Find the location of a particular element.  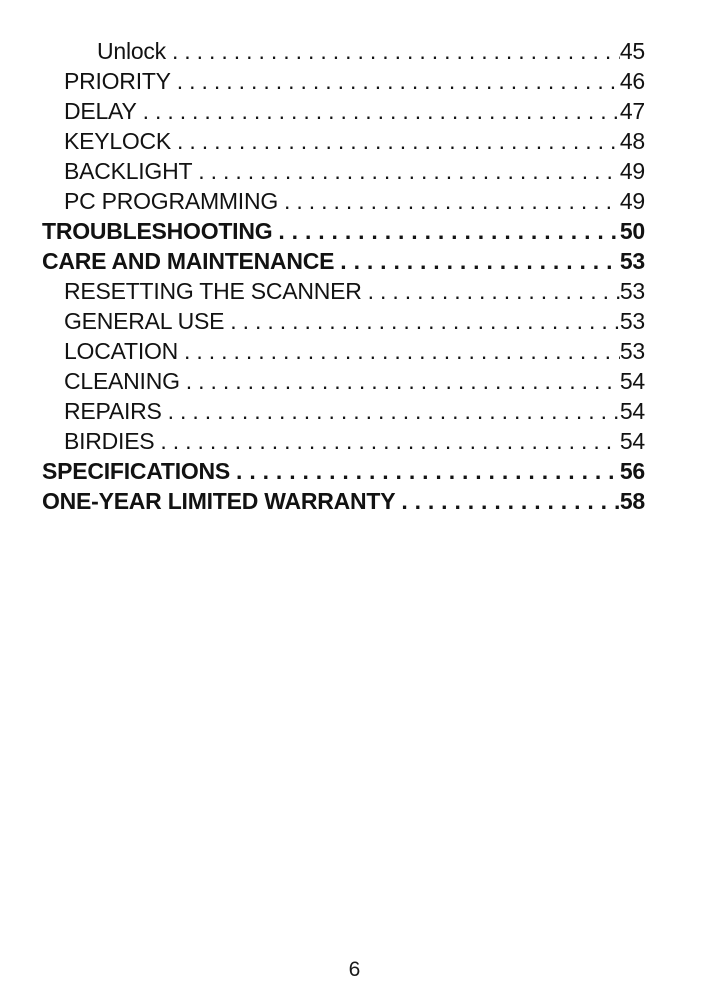

toc-entry: RESETTING THE SCANNER 53 is located at coordinates (354, 291).